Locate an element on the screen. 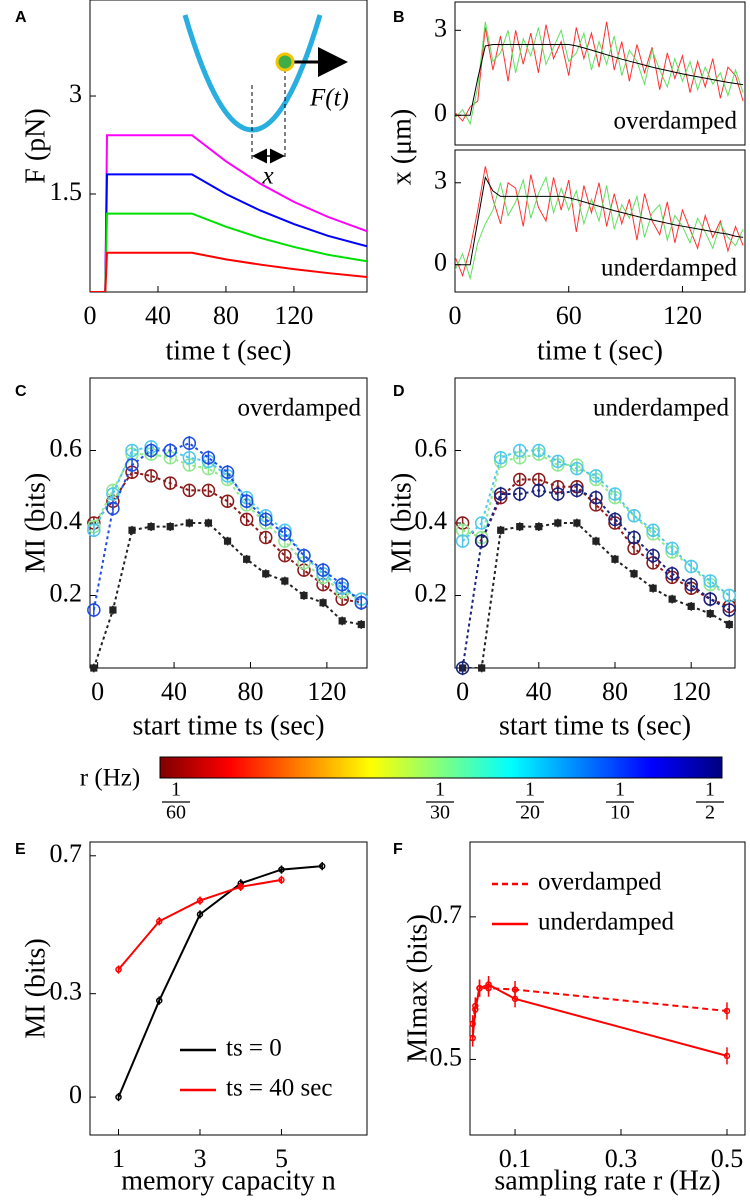 The width and height of the screenshot is (750, 1201). x-tick-label: 40 is located at coordinates (158, 315).